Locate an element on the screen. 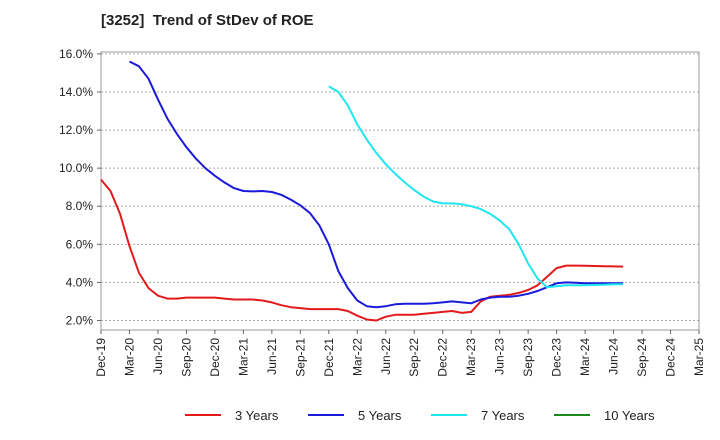 This screenshot has height=440, width=720. x-tick-label: Sep-24 is located at coordinates (642, 357).